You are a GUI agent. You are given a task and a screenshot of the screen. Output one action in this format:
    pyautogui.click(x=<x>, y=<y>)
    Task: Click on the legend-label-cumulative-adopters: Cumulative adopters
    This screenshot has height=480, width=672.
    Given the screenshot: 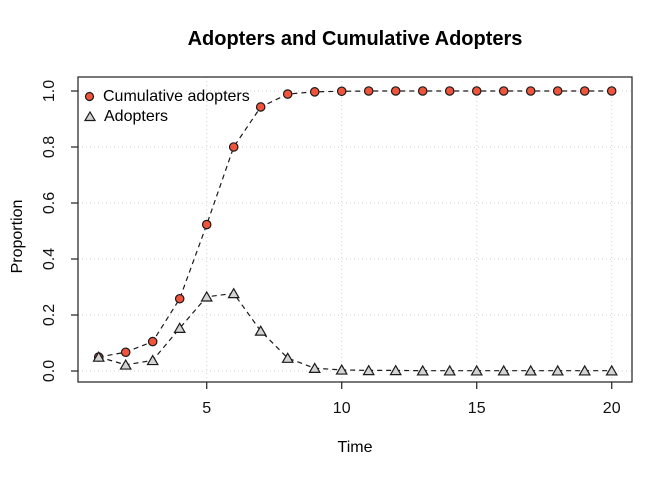 What is the action you would take?
    pyautogui.click(x=176, y=96)
    